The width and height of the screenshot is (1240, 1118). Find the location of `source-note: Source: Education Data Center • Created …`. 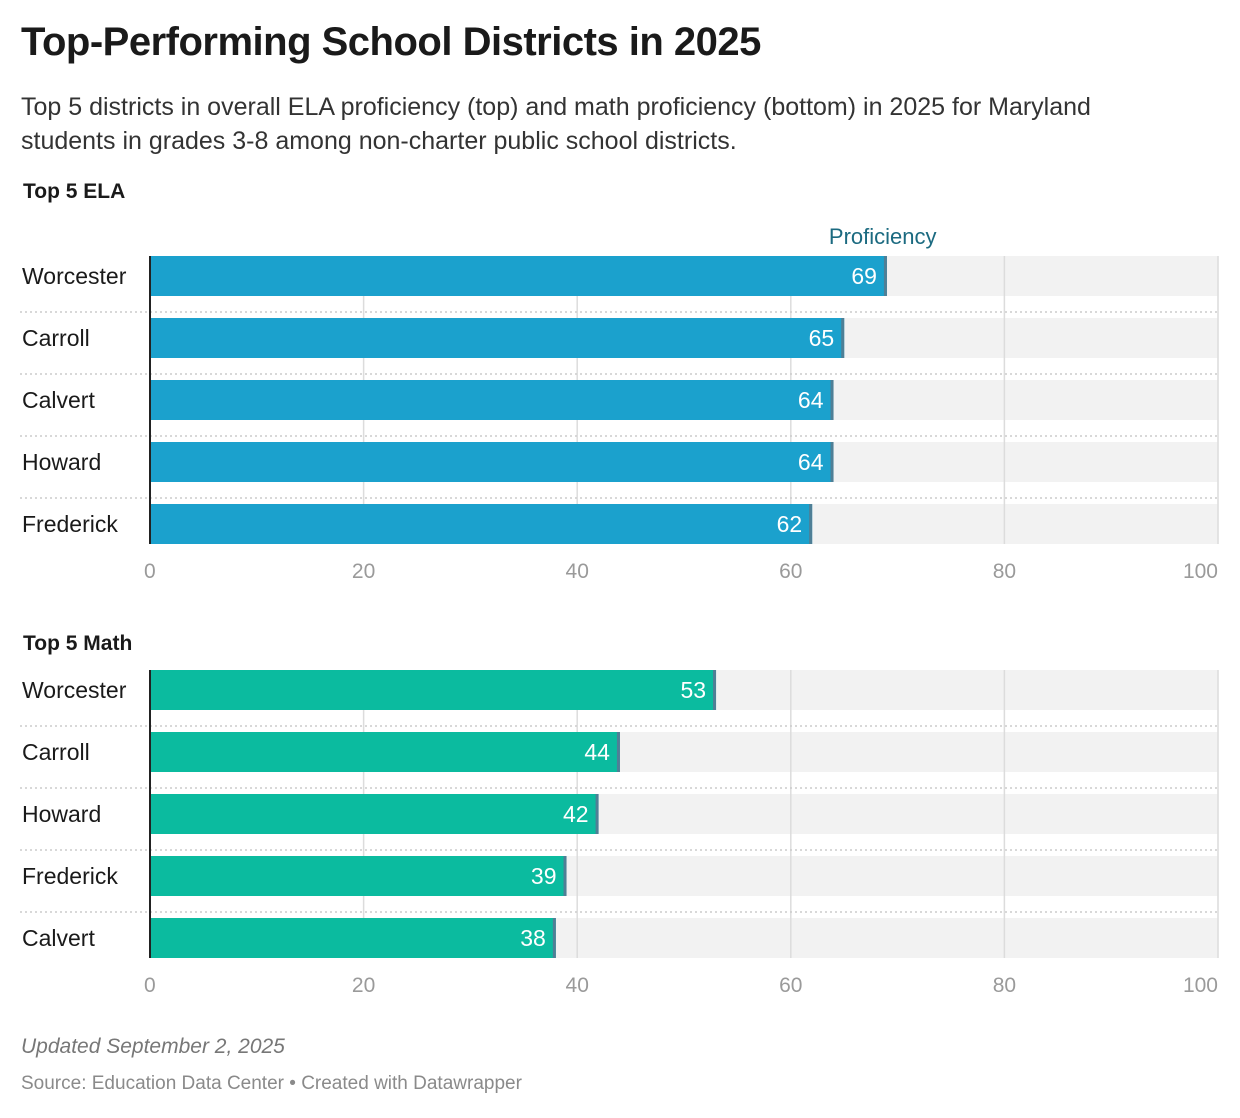

source-note: Source: Education Data Center • Created … is located at coordinates (271, 1083).